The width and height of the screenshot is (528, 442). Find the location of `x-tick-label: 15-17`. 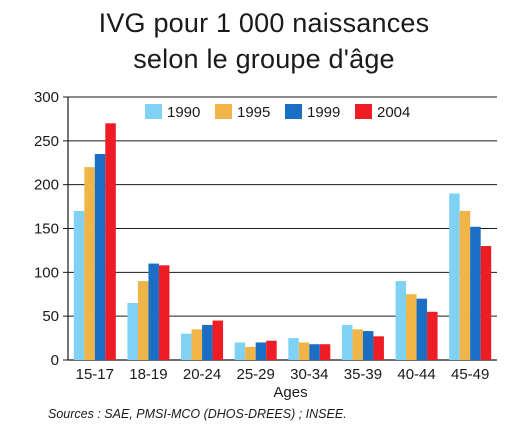

x-tick-label: 15-17 is located at coordinates (95, 374).